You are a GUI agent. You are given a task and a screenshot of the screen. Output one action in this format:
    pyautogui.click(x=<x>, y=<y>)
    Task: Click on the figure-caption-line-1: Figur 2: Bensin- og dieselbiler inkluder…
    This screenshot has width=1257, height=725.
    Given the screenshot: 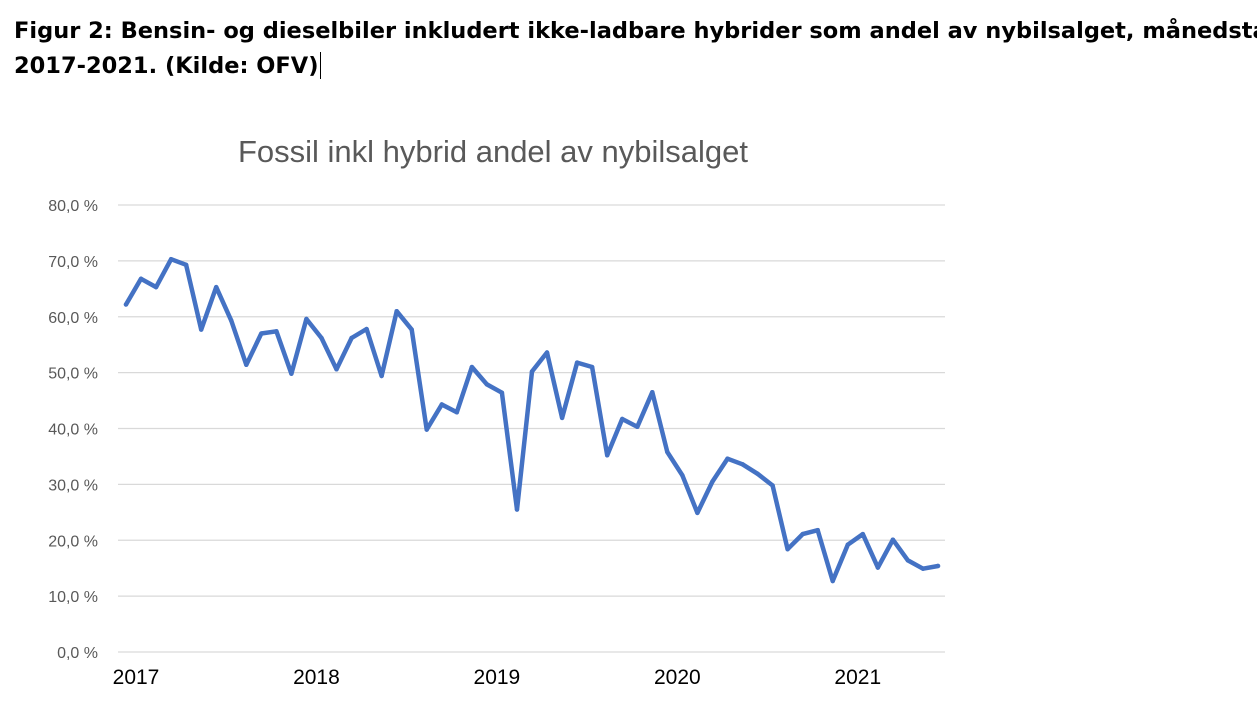 What is the action you would take?
    pyautogui.click(x=635, y=31)
    